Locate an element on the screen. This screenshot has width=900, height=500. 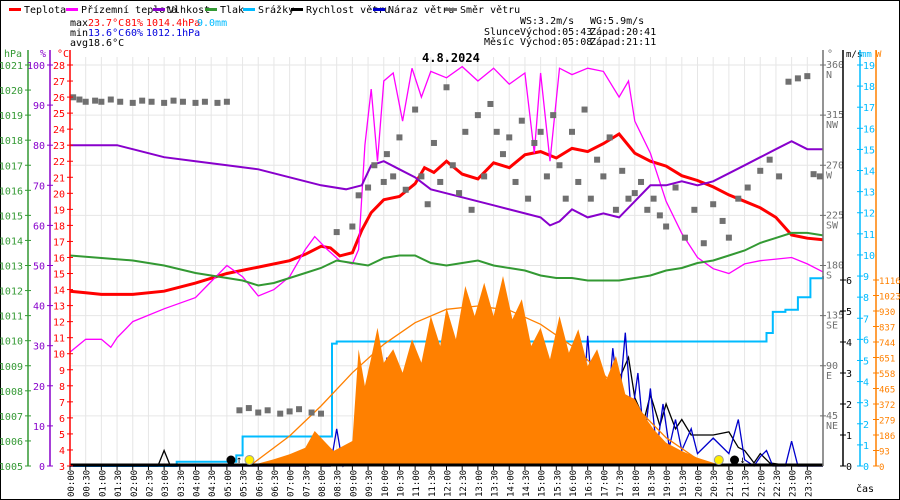
x-tick-label: 20:00 is located at coordinates (700, 483).